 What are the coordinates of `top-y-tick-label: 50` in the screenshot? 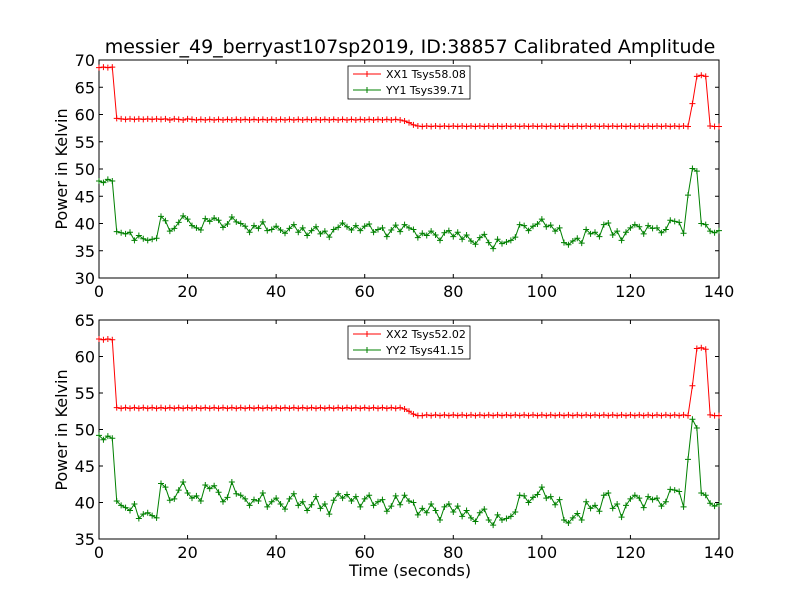 It's located at (85, 169).